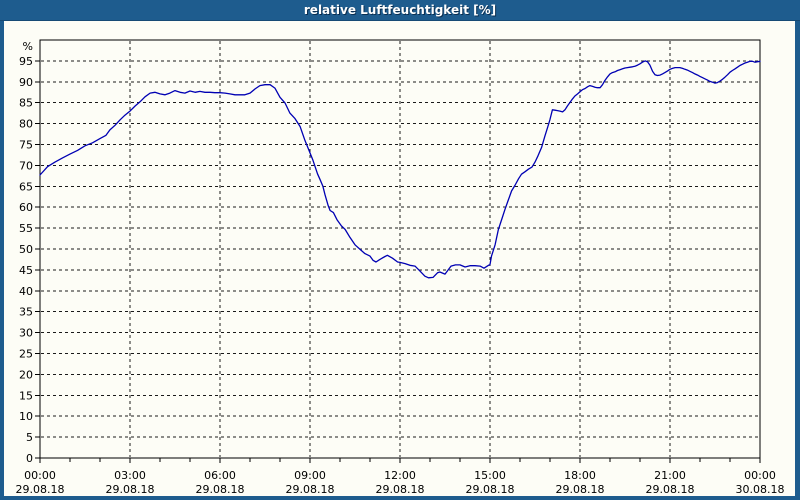  I want to click on chart-title: relative Luftfeuchtigkeit [%], so click(400, 10).